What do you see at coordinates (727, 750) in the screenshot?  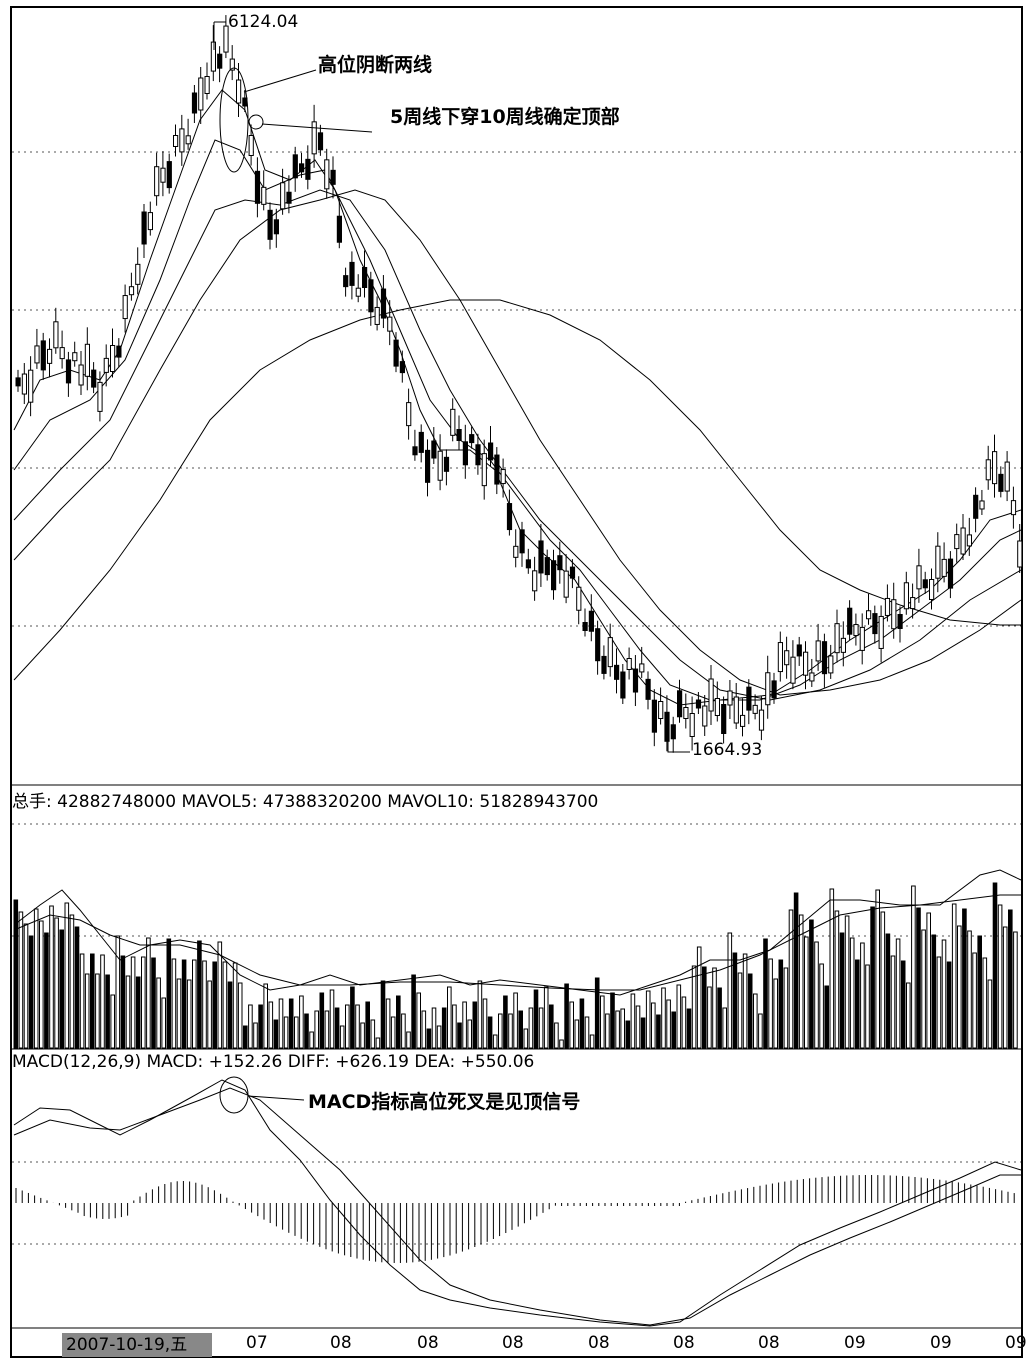 I see `low-price-label: 1664.93` at bounding box center [727, 750].